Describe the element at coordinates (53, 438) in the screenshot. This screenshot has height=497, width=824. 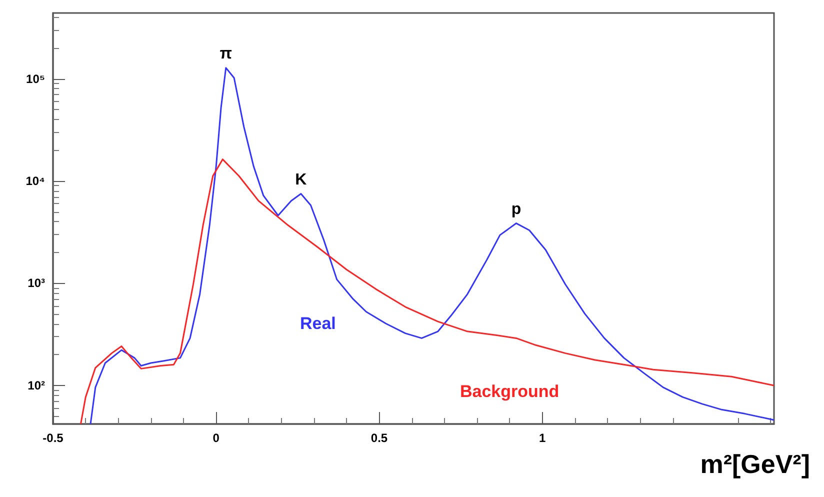
I see `x-tick-label: -0.5` at that location.